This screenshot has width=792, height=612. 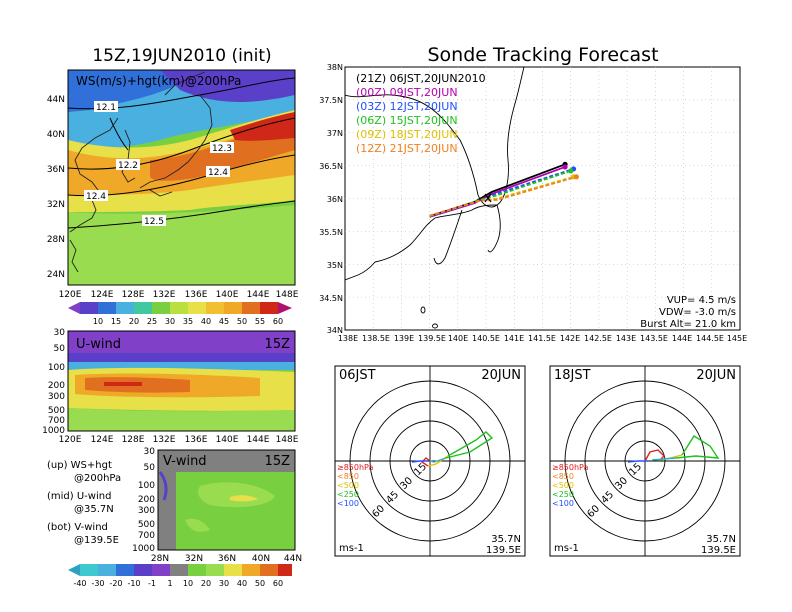 I want to click on colorbar-label: 30, so click(x=170, y=321).